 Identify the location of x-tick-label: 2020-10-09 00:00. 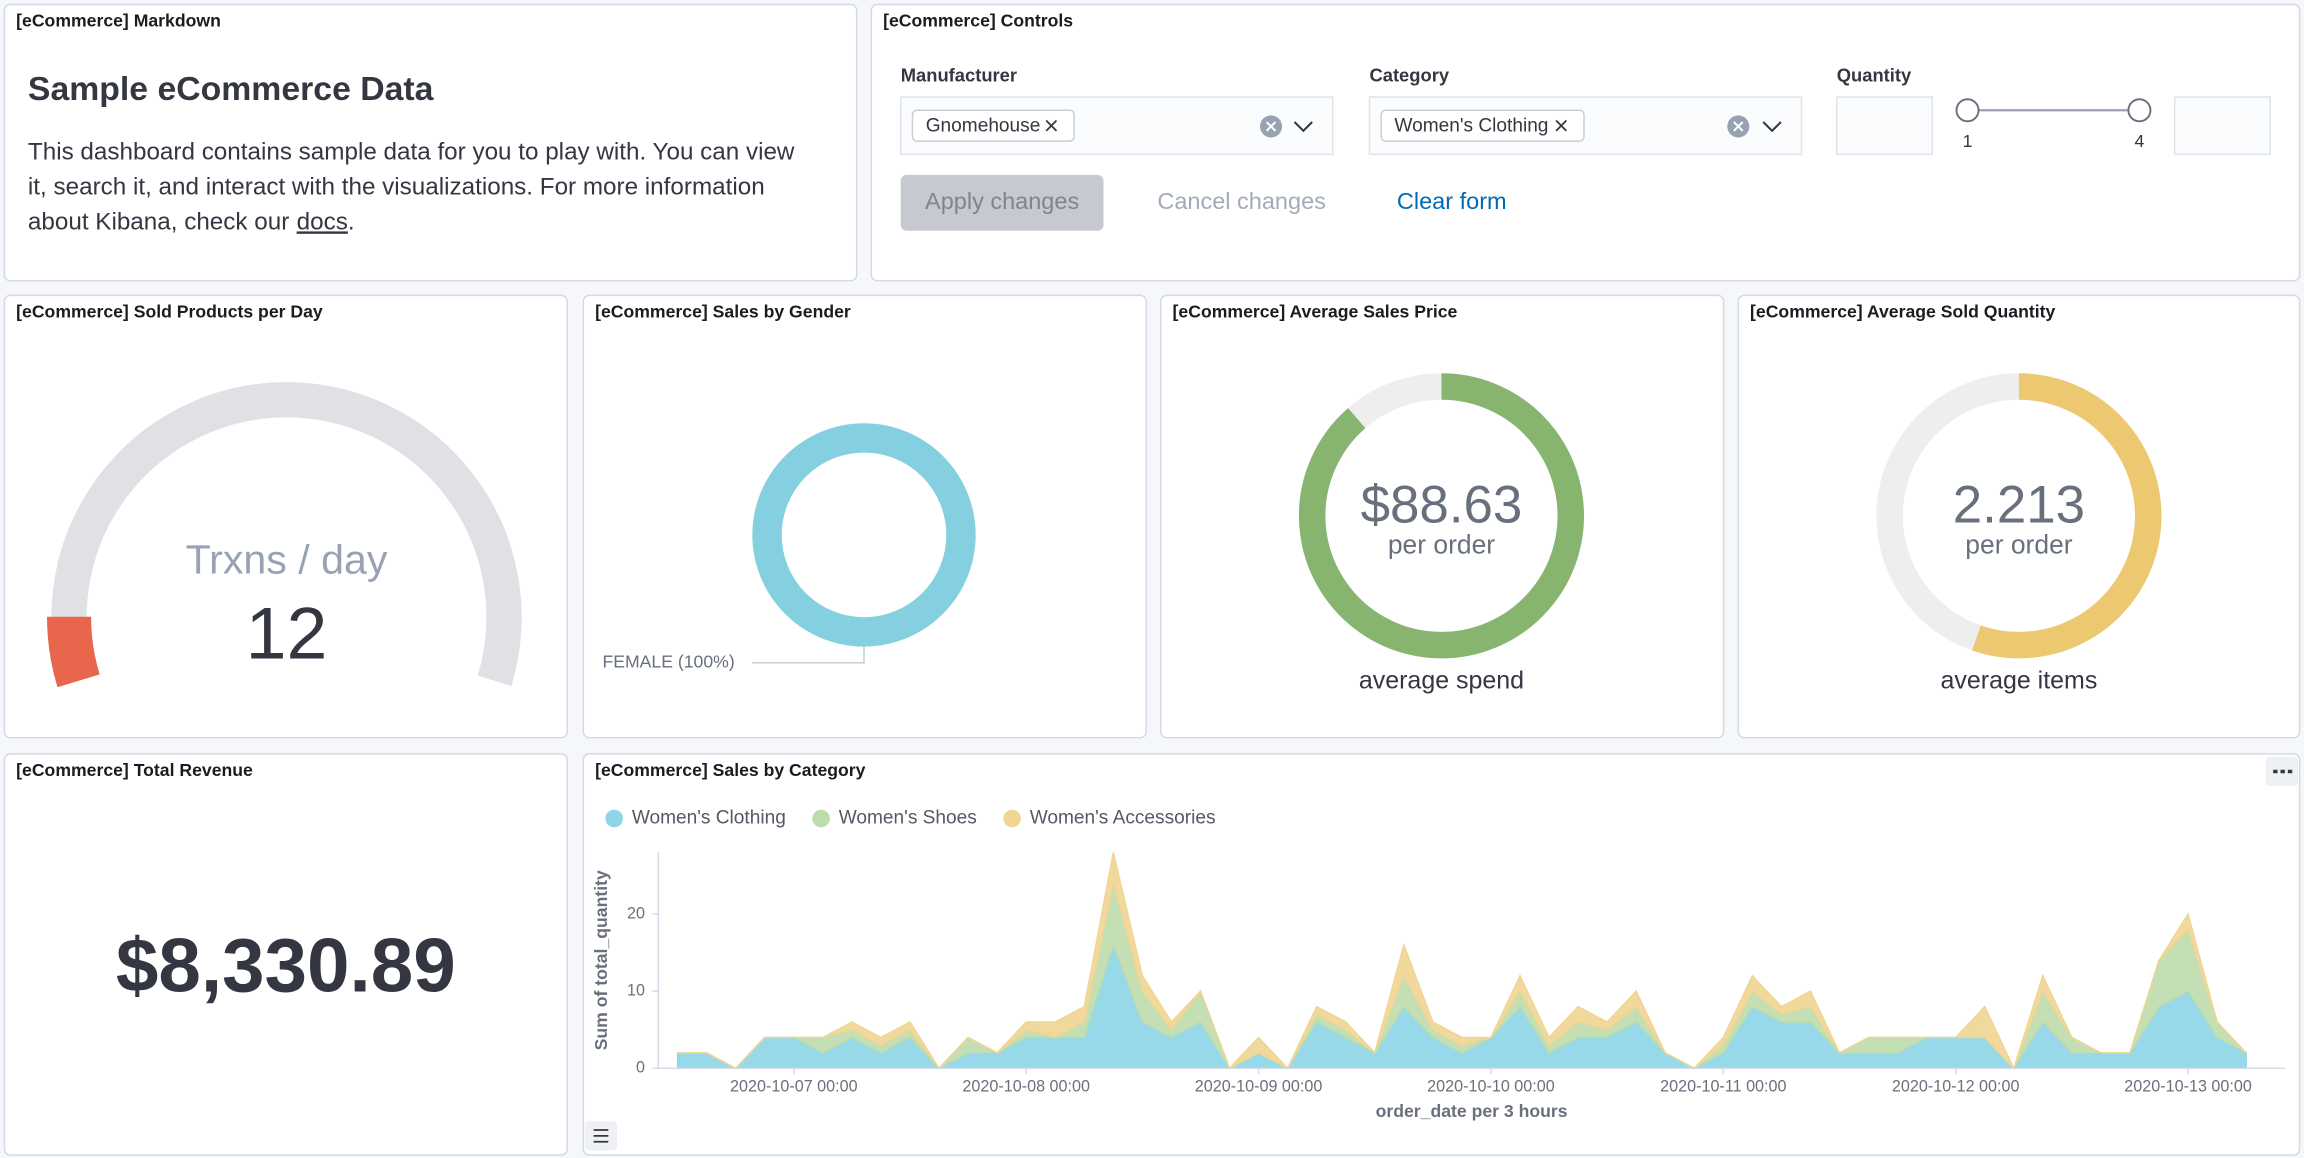
(1259, 1087).